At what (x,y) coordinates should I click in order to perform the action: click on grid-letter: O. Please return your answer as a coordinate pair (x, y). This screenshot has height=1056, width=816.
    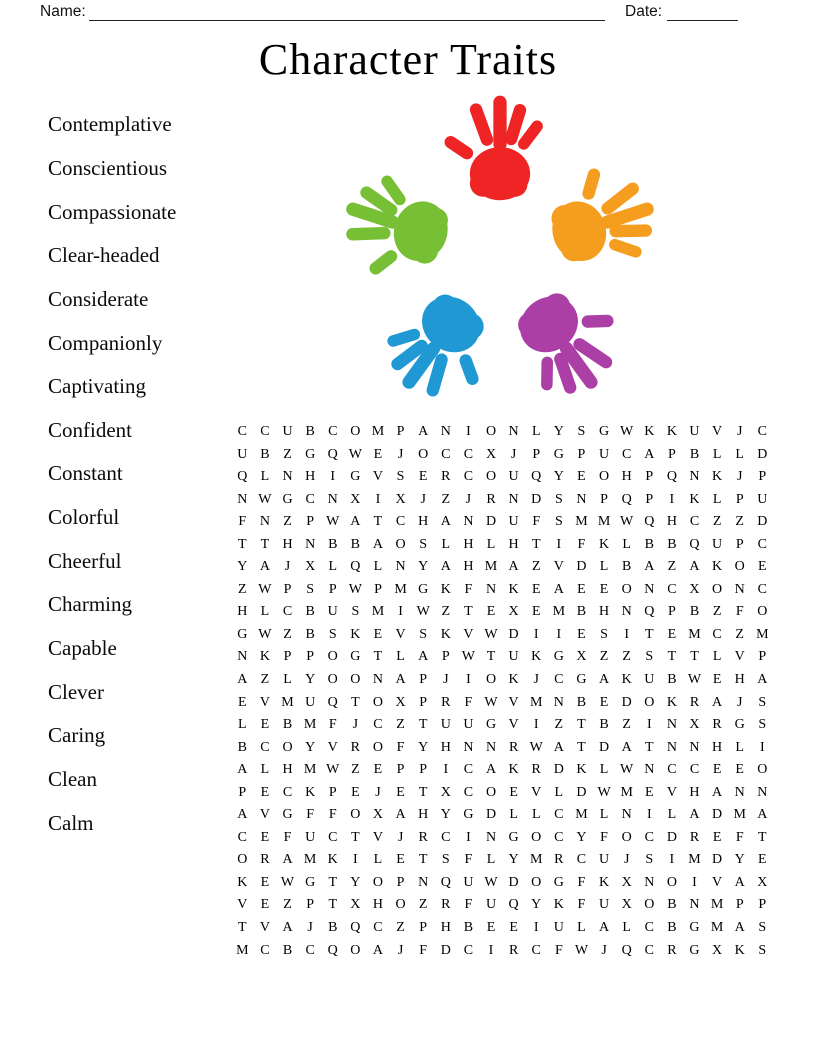
    Looking at the image, I should click on (649, 702).